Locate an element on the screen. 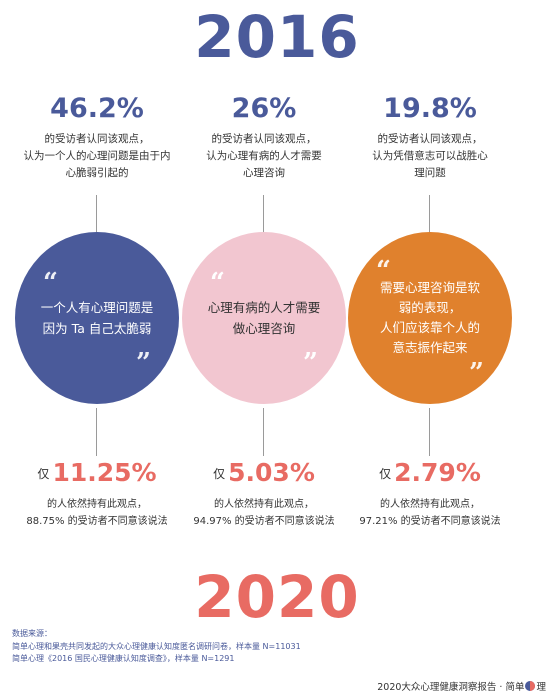 The width and height of the screenshot is (554, 700). statement-line: 心理有病的人才需要 is located at coordinates (264, 307).